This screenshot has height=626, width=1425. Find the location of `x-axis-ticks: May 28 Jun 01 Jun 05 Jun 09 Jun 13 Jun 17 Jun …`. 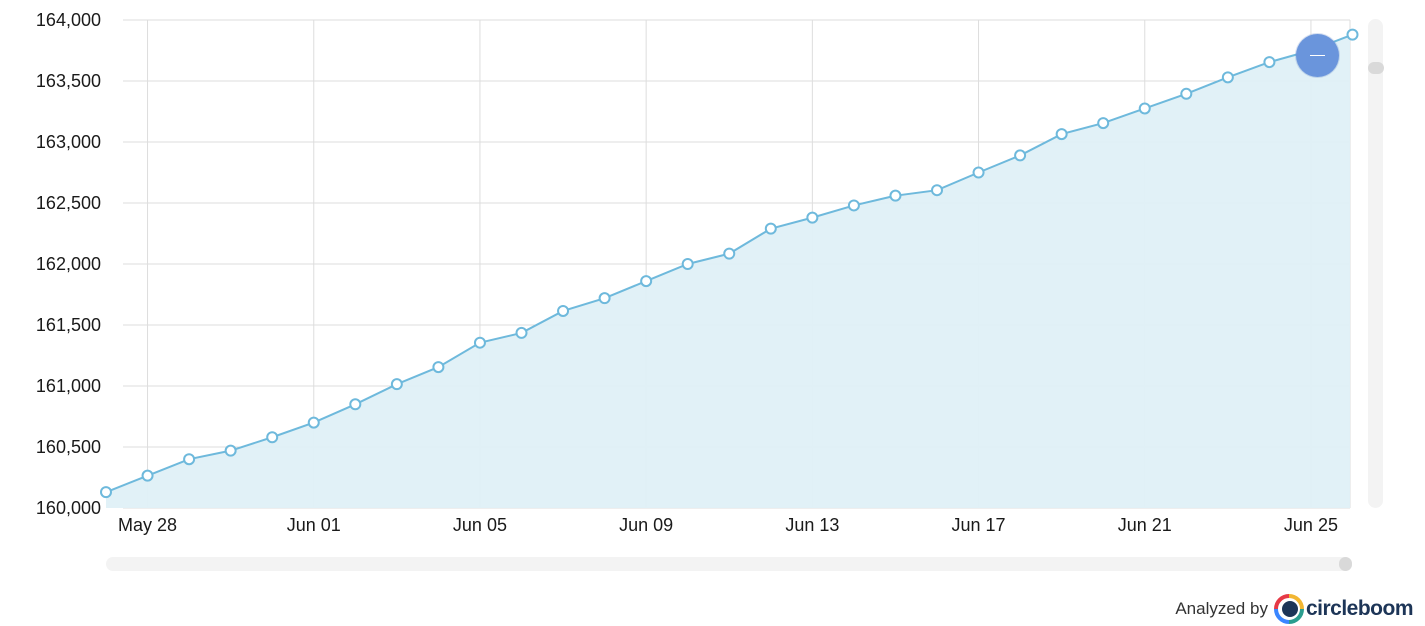

x-axis-ticks: May 28 Jun 01 Jun 05 Jun 09 Jun 13 Jun 17 Jun … is located at coordinates (728, 525).